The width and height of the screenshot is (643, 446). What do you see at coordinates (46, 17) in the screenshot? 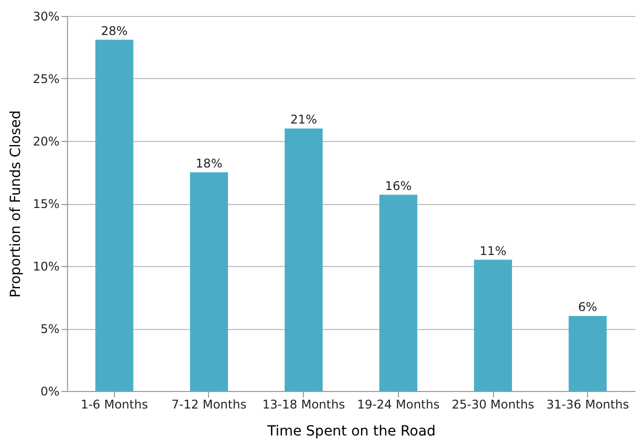
I see `y-tick-label: 30%` at bounding box center [46, 17].